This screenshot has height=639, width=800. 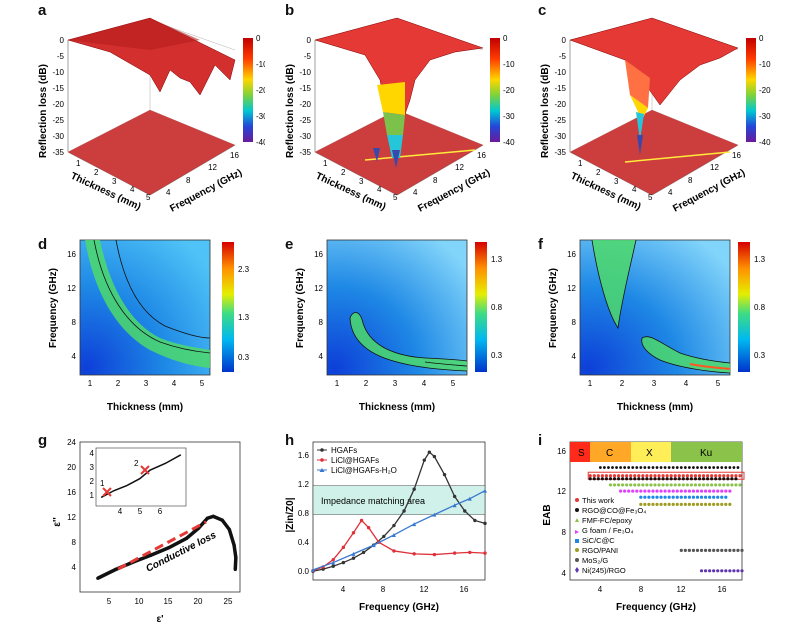 What do you see at coordinates (408, 337) in the screenshot?
I see `contour-line` at bounding box center [408, 337].